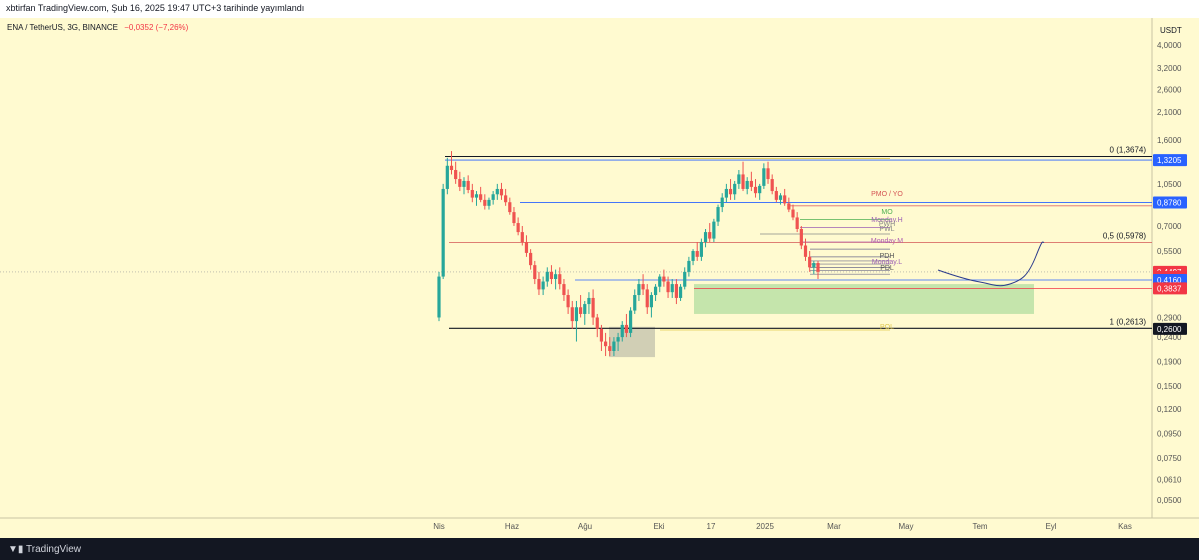  Describe the element at coordinates (1171, 30) in the screenshot. I see `currency-label: USDT` at that location.